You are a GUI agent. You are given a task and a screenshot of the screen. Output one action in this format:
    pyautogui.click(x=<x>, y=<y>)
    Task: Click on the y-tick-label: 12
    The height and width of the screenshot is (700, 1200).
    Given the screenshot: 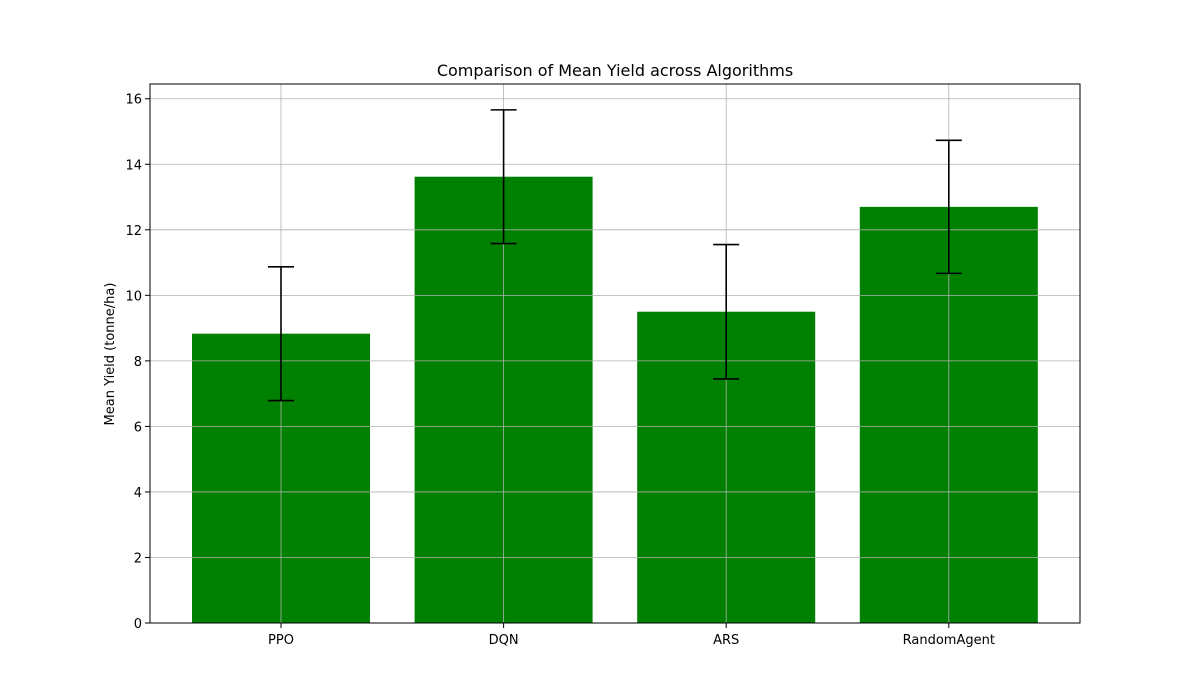 What is the action you would take?
    pyautogui.click(x=133, y=231)
    